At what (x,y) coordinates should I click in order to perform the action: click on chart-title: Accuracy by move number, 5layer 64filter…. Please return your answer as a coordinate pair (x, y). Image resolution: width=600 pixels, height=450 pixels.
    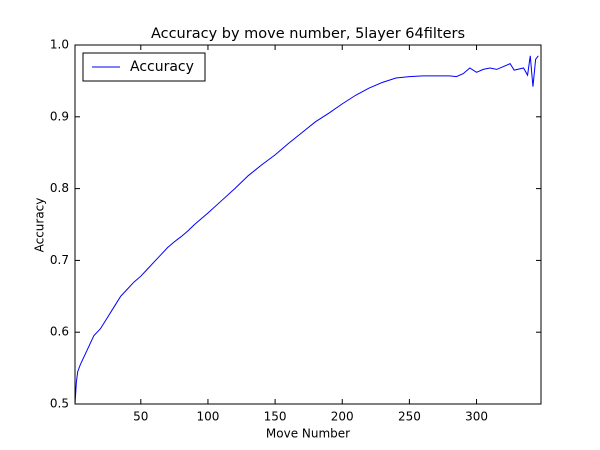
    Looking at the image, I should click on (308, 34).